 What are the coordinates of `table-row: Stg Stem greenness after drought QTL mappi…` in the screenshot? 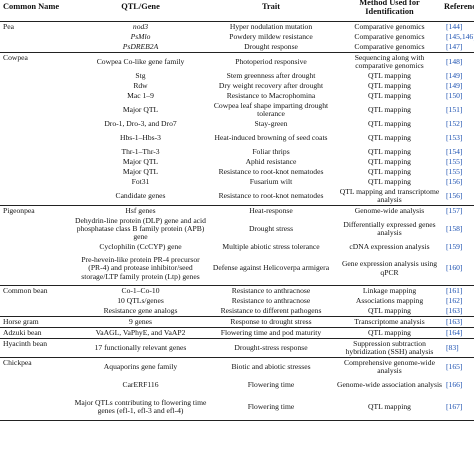 It's located at (237, 76).